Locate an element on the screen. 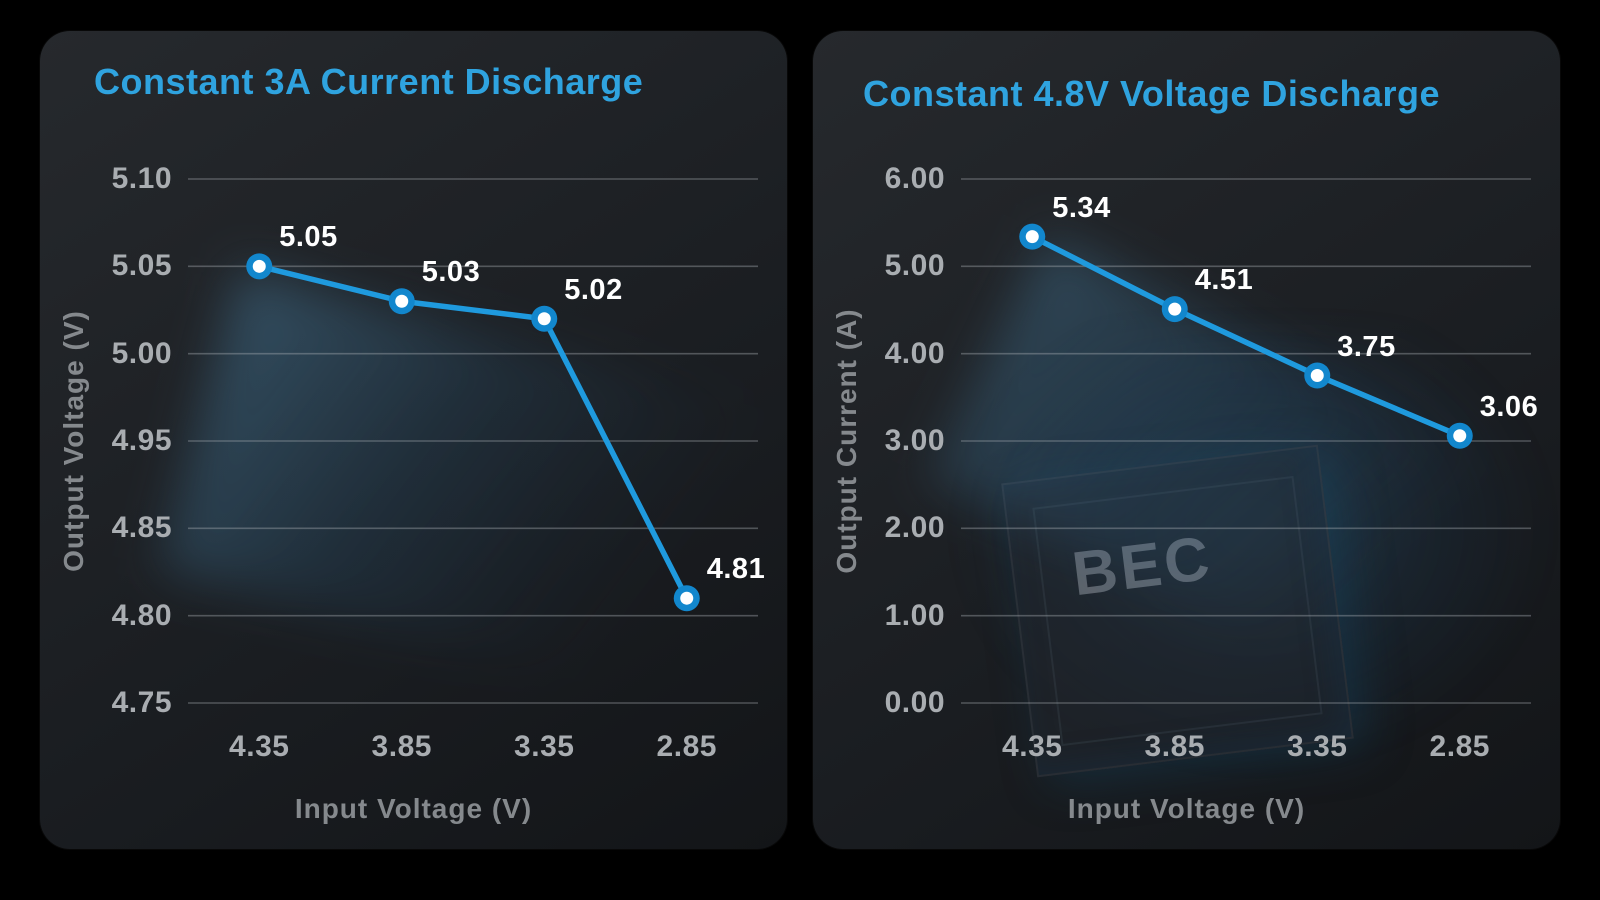 Image resolution: width=1600 pixels, height=900 pixels. point-value-label: 5.03 is located at coordinates (451, 272).